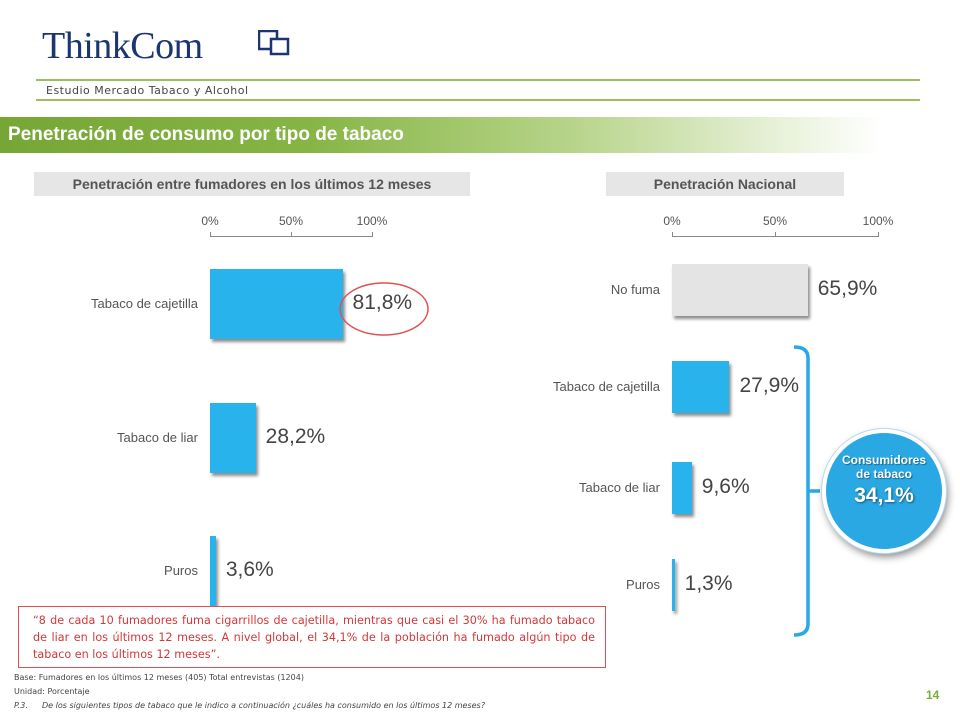 The width and height of the screenshot is (960, 720). I want to click on value-label: 9,6%, so click(725, 486).